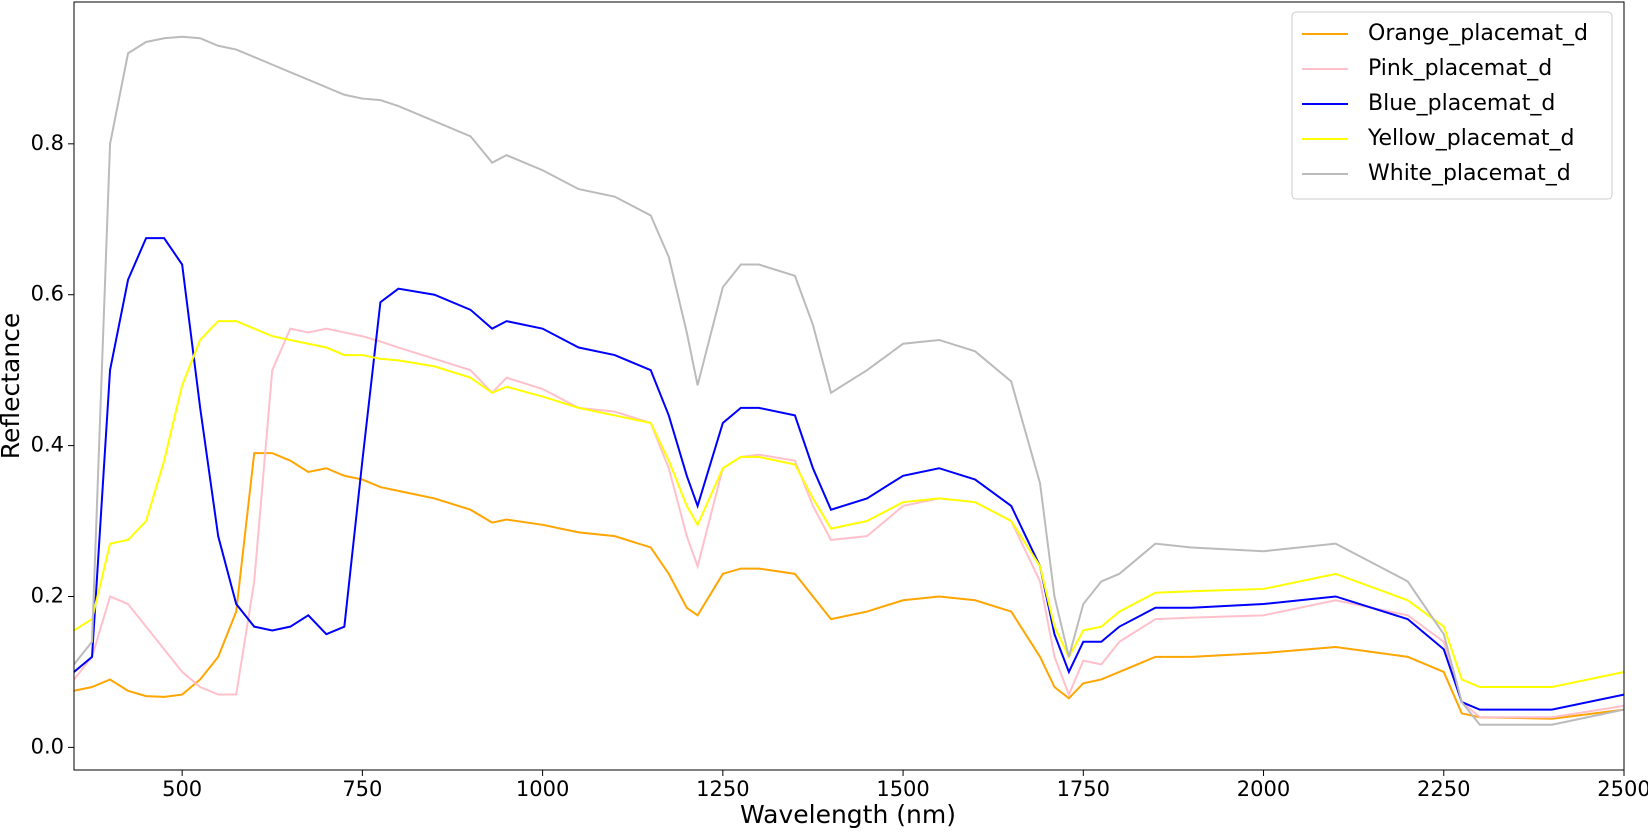 Image resolution: width=1648 pixels, height=832 pixels. What do you see at coordinates (1470, 138) in the screenshot?
I see `legend-label: Yellow_placemat_d` at bounding box center [1470, 138].